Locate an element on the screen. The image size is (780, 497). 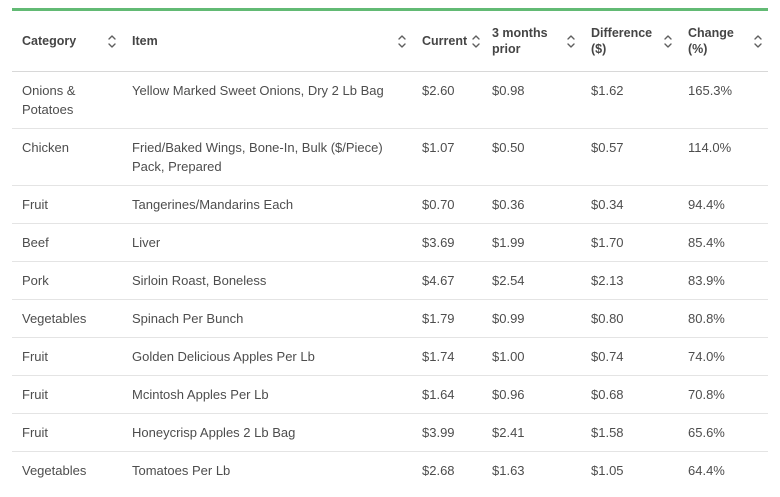
column-label-current: Current is located at coordinates (445, 41).